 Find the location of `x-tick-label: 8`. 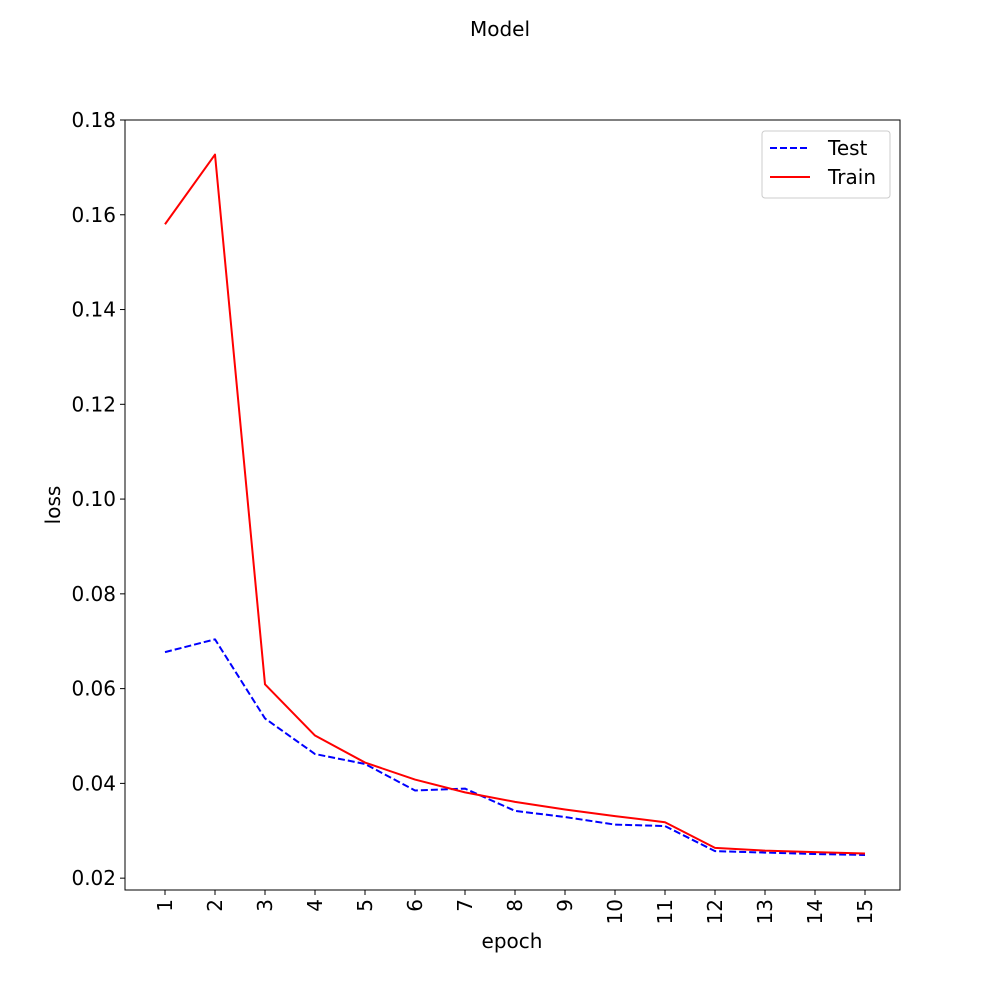

x-tick-label: 8 is located at coordinates (515, 905).